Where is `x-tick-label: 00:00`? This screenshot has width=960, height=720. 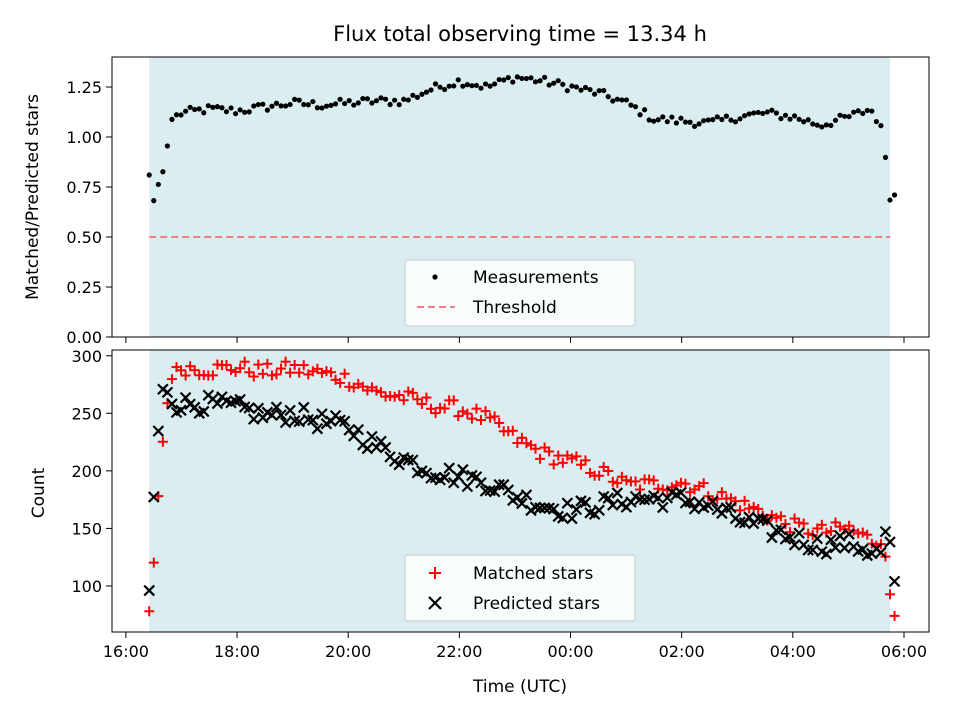
x-tick-label: 00:00 is located at coordinates (570, 651).